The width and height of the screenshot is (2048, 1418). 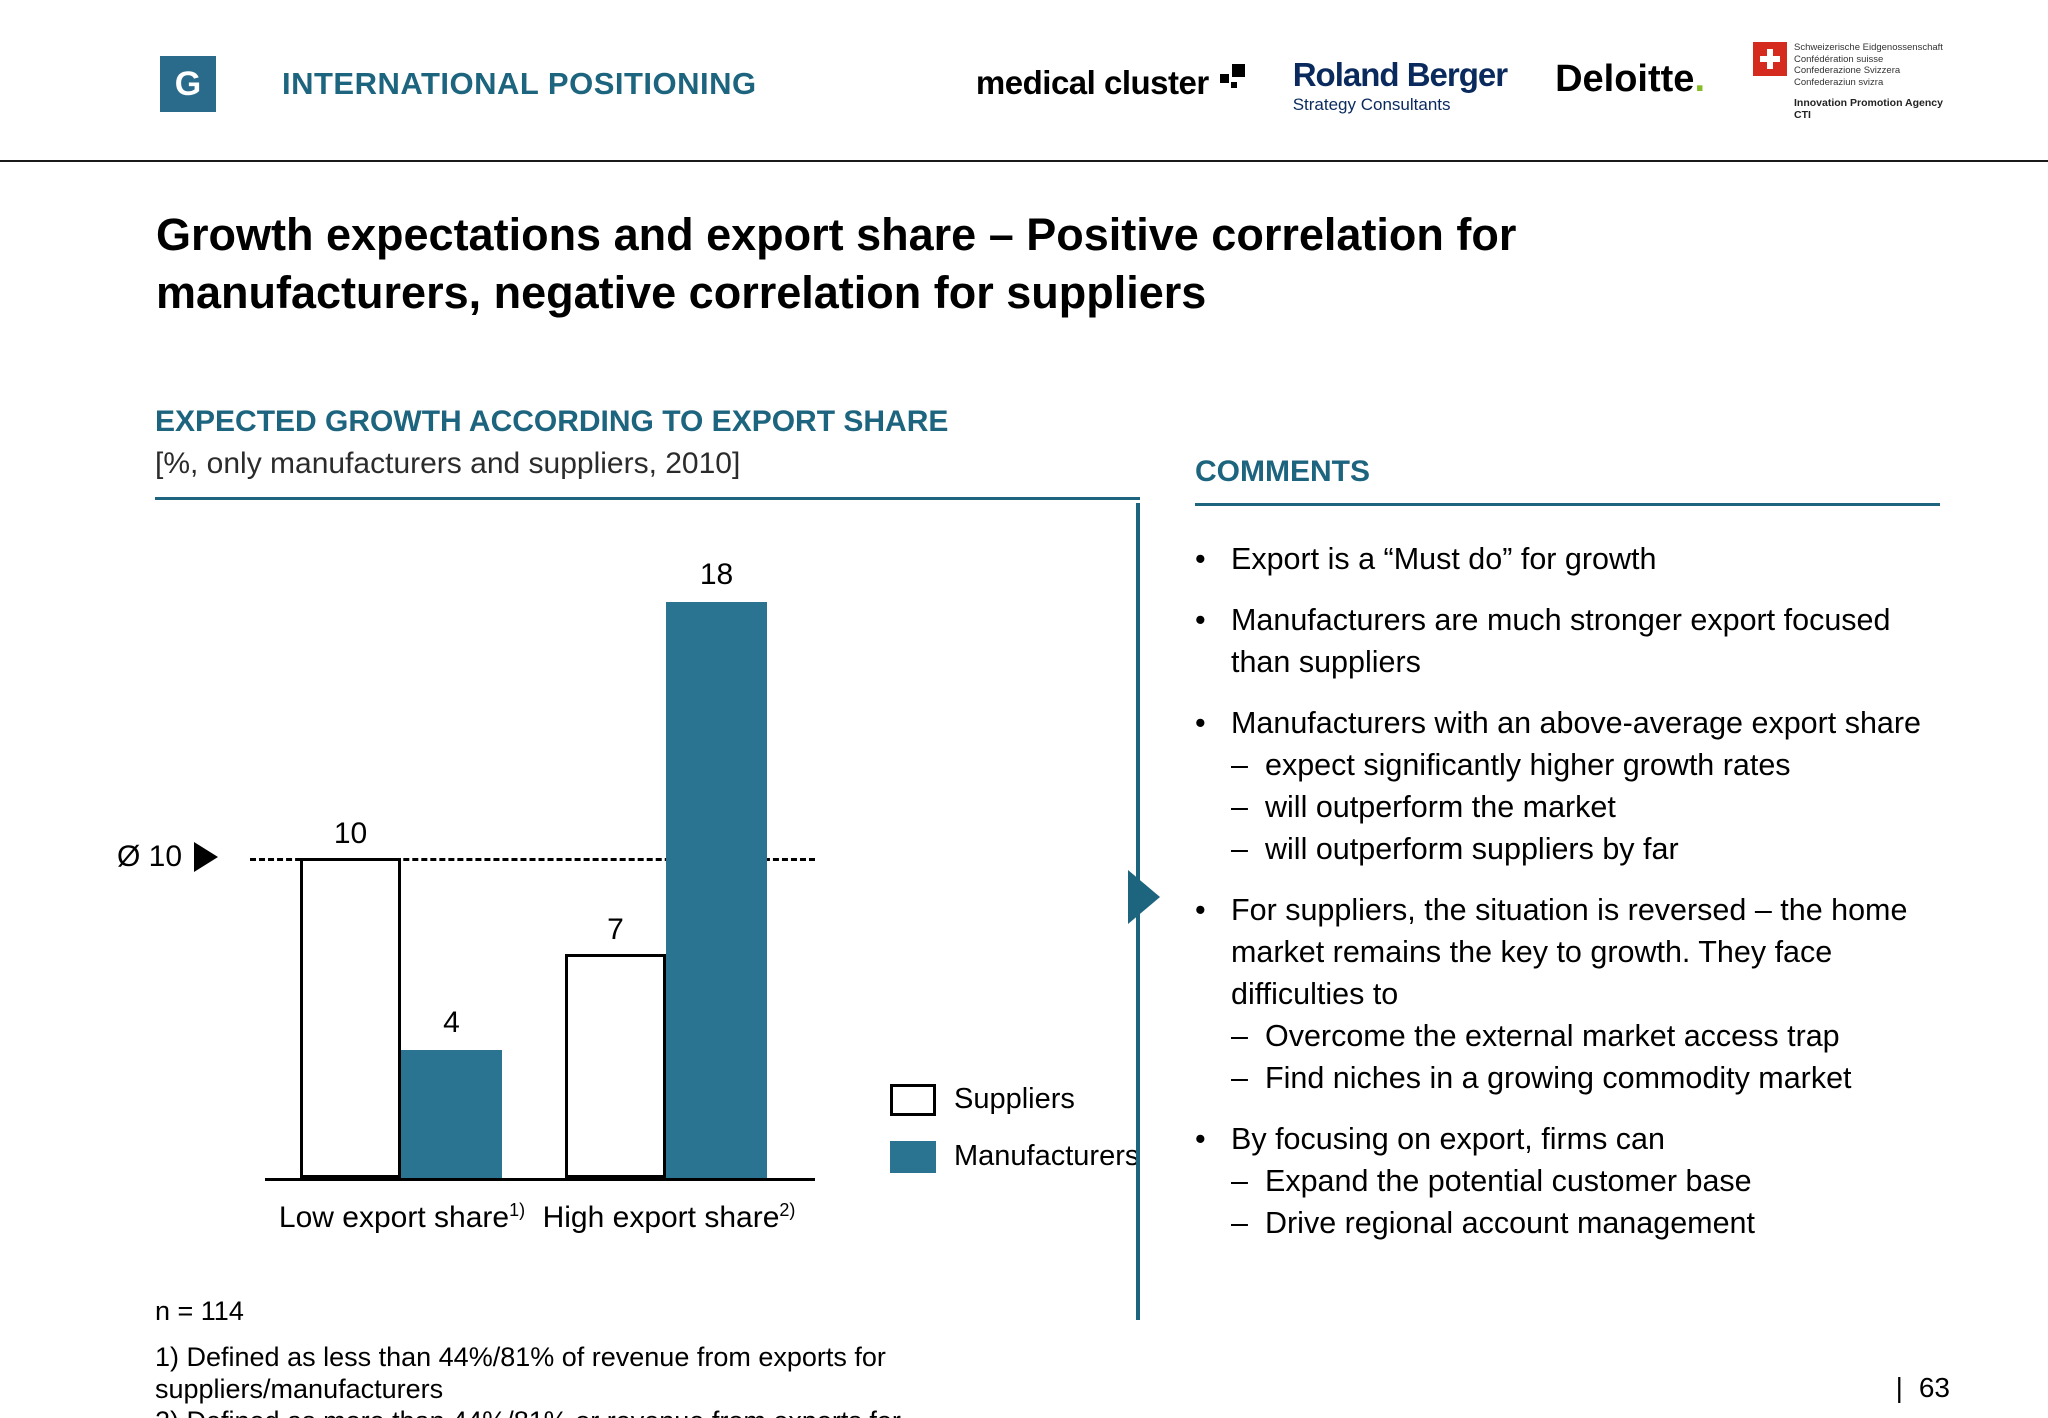 I want to click on sub-text: will outperform suppliers by far, so click(x=1472, y=849).